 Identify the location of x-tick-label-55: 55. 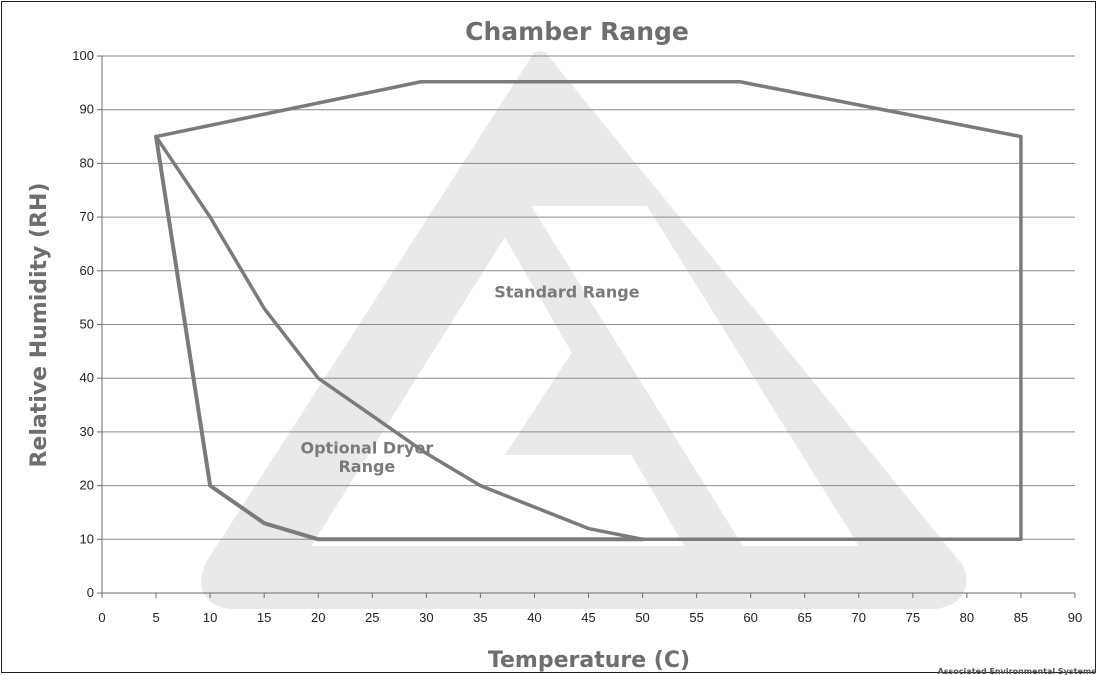
(696, 617).